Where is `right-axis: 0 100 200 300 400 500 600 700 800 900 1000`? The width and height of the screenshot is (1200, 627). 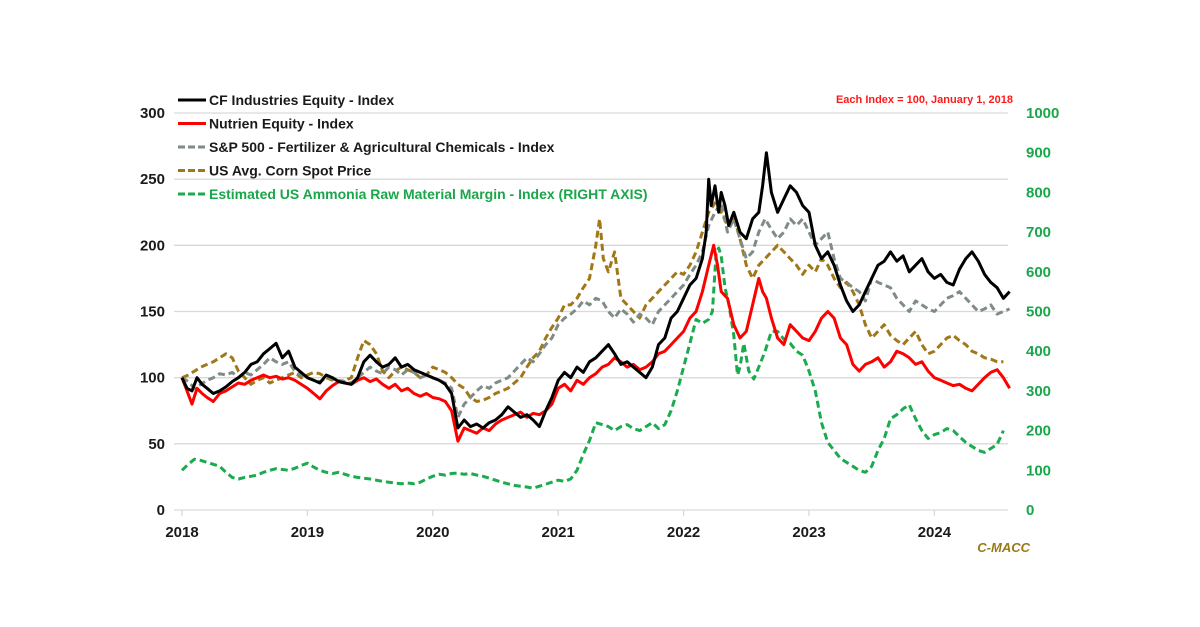 right-axis: 0 100 200 300 400 500 600 700 800 900 1000 is located at coordinates (1042, 312).